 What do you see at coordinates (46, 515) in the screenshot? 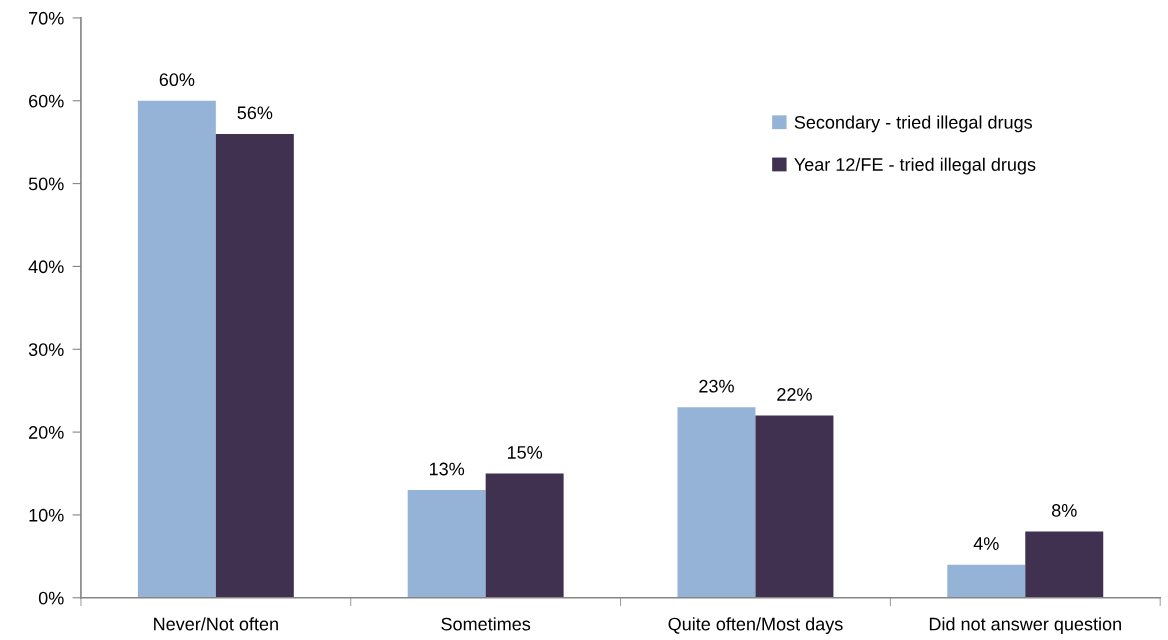
I see `y-tick-label: 10%` at bounding box center [46, 515].